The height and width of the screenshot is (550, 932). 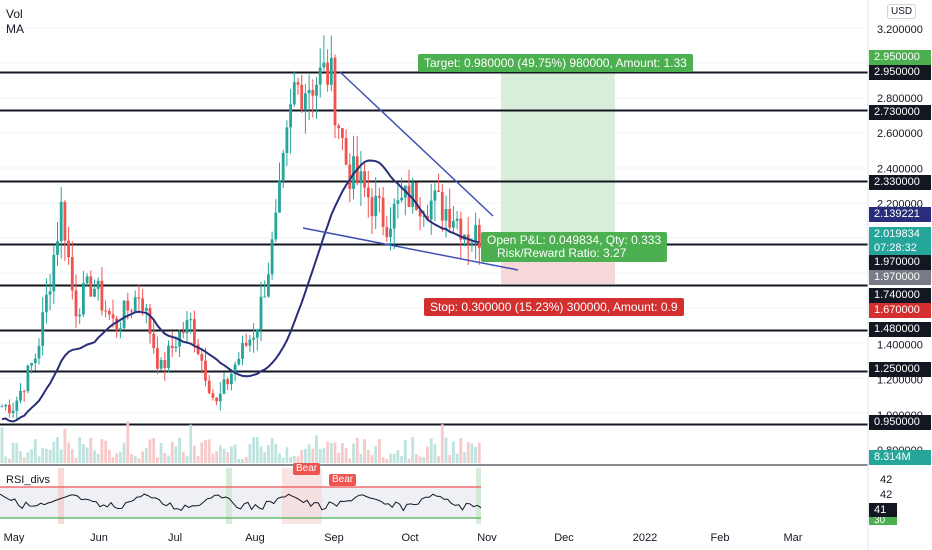 I want to click on tag-target: 2.950000, so click(x=900, y=57).